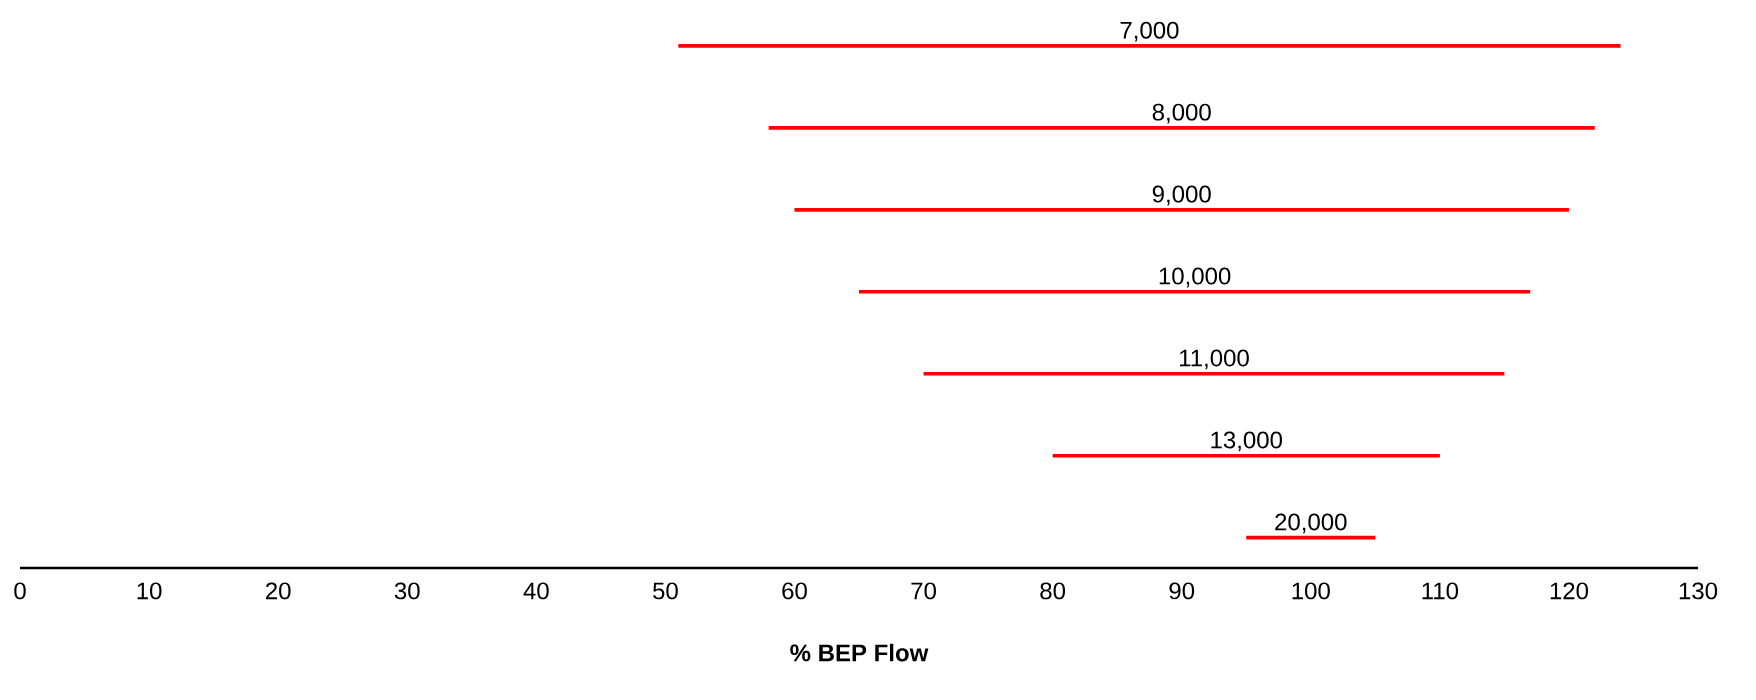  What do you see at coordinates (1182, 591) in the screenshot?
I see `x-tick-label: 90` at bounding box center [1182, 591].